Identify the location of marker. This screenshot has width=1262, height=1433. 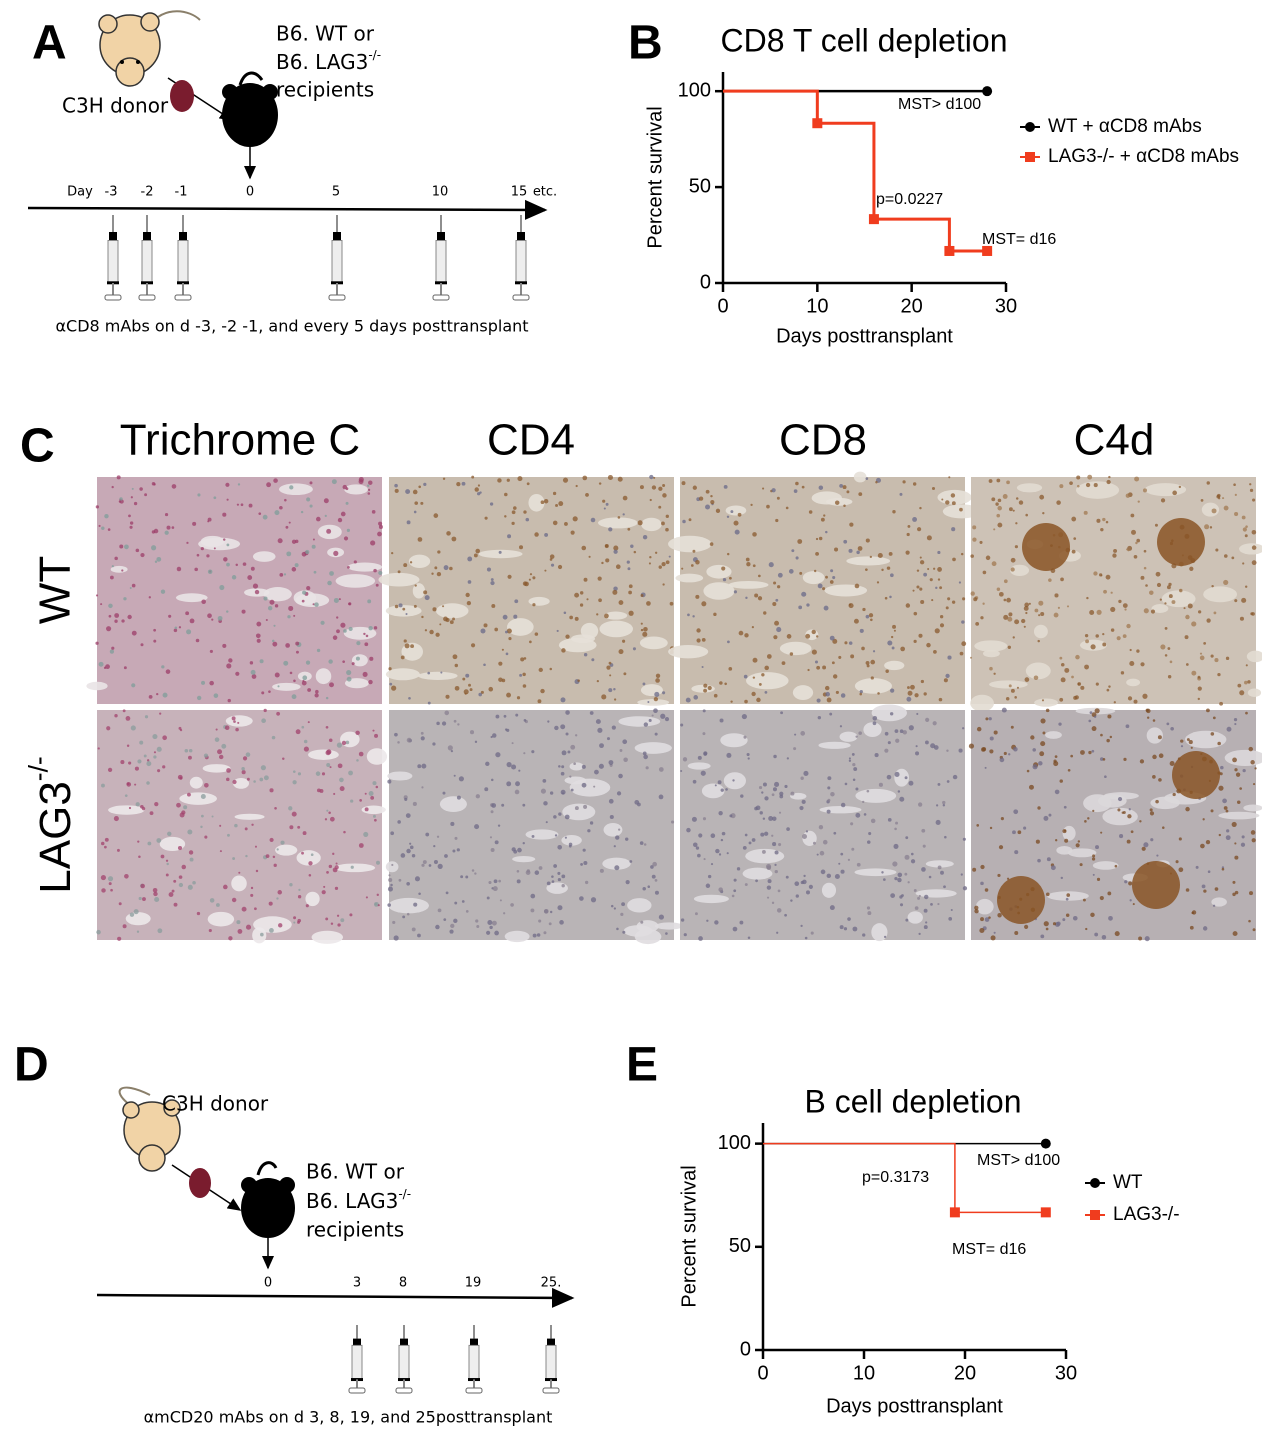
(817, 123).